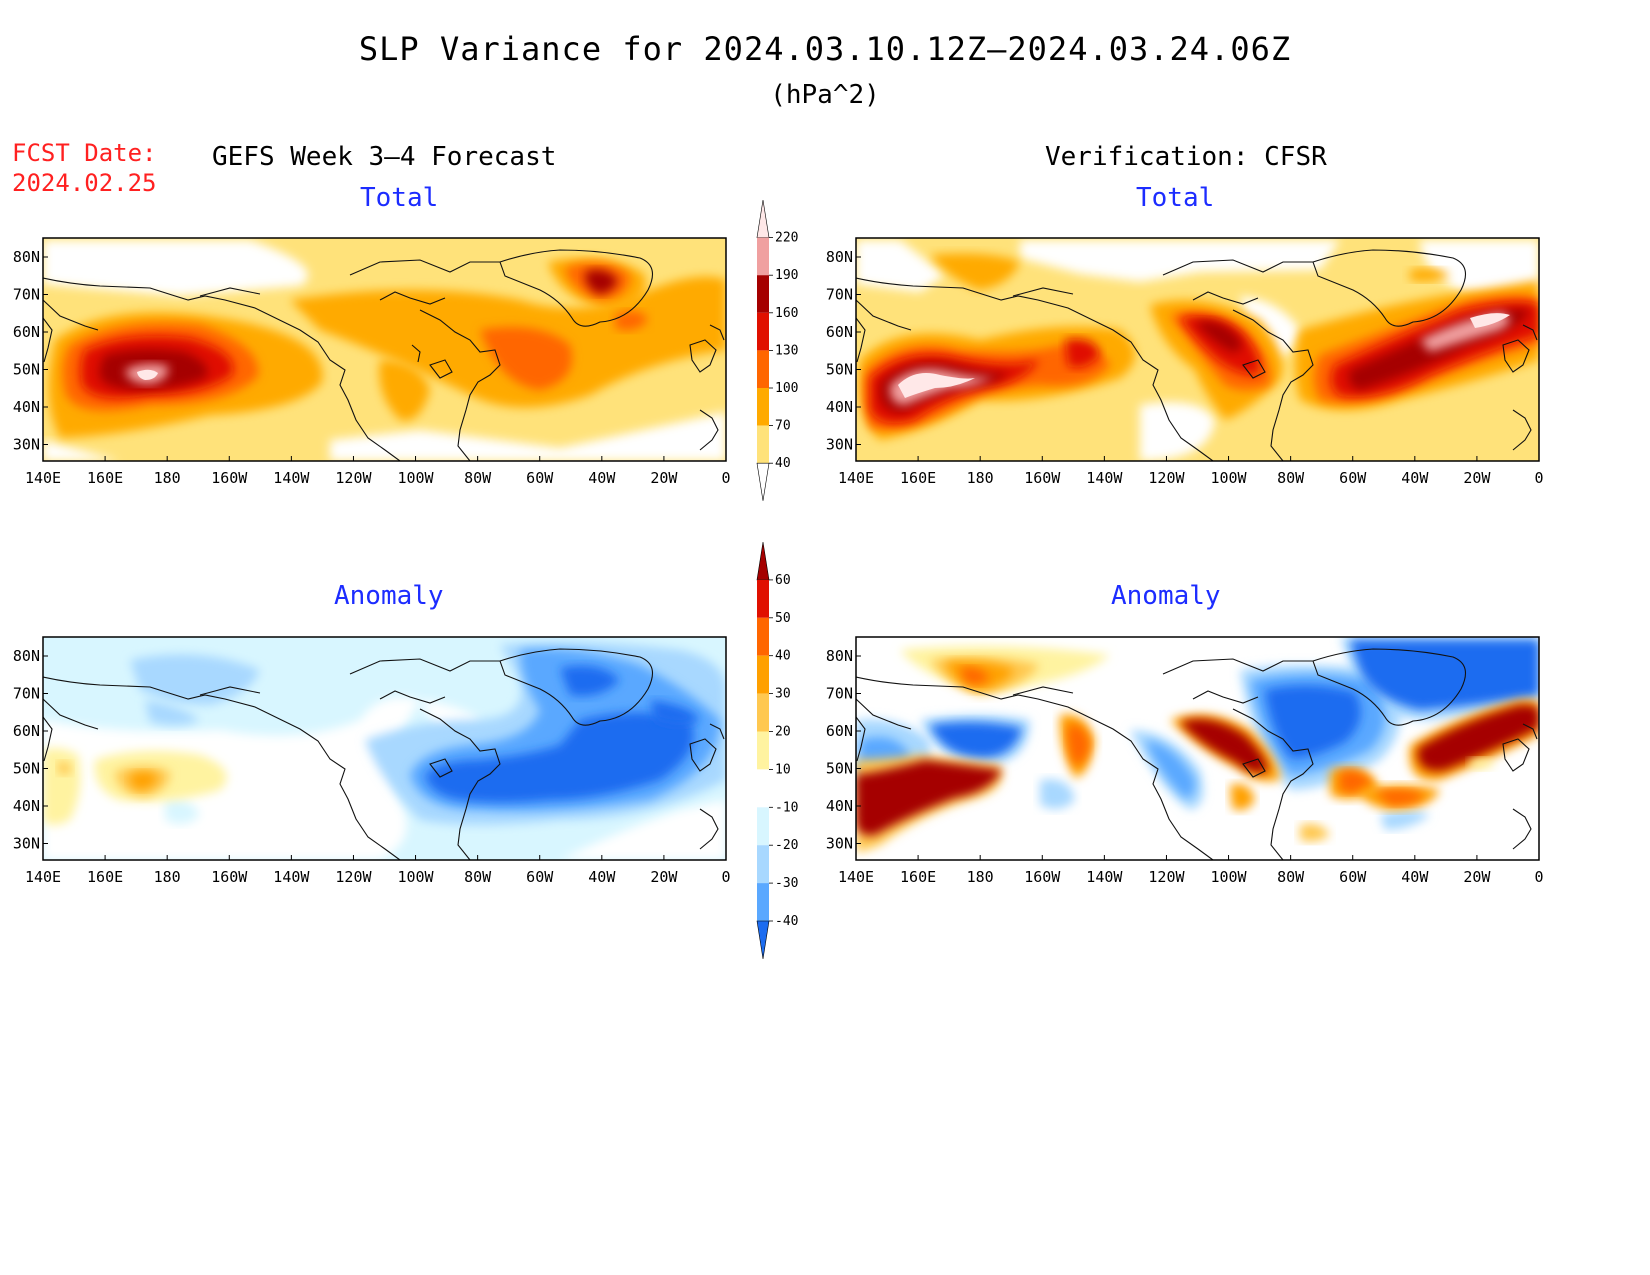 The image size is (1650, 1275). What do you see at coordinates (763, 481) in the screenshot?
I see `colorbar-arrow-bottom` at bounding box center [763, 481].